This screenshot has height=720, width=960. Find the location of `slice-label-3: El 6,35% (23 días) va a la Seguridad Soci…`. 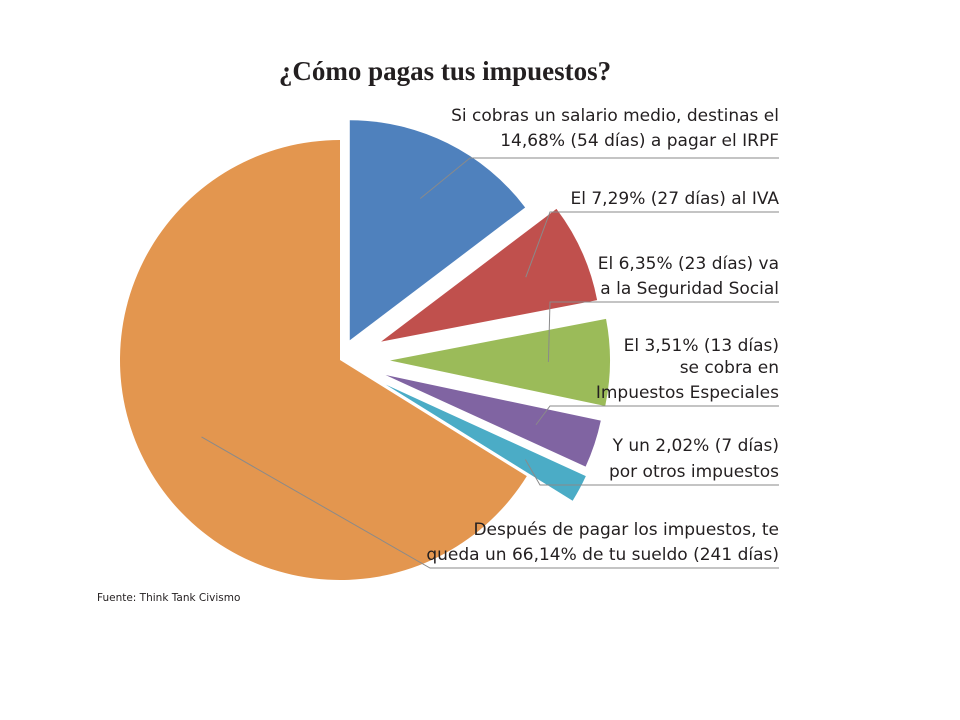

slice-label-3: El 6,35% (23 días) va a la Seguridad Soci… is located at coordinates (688, 276).